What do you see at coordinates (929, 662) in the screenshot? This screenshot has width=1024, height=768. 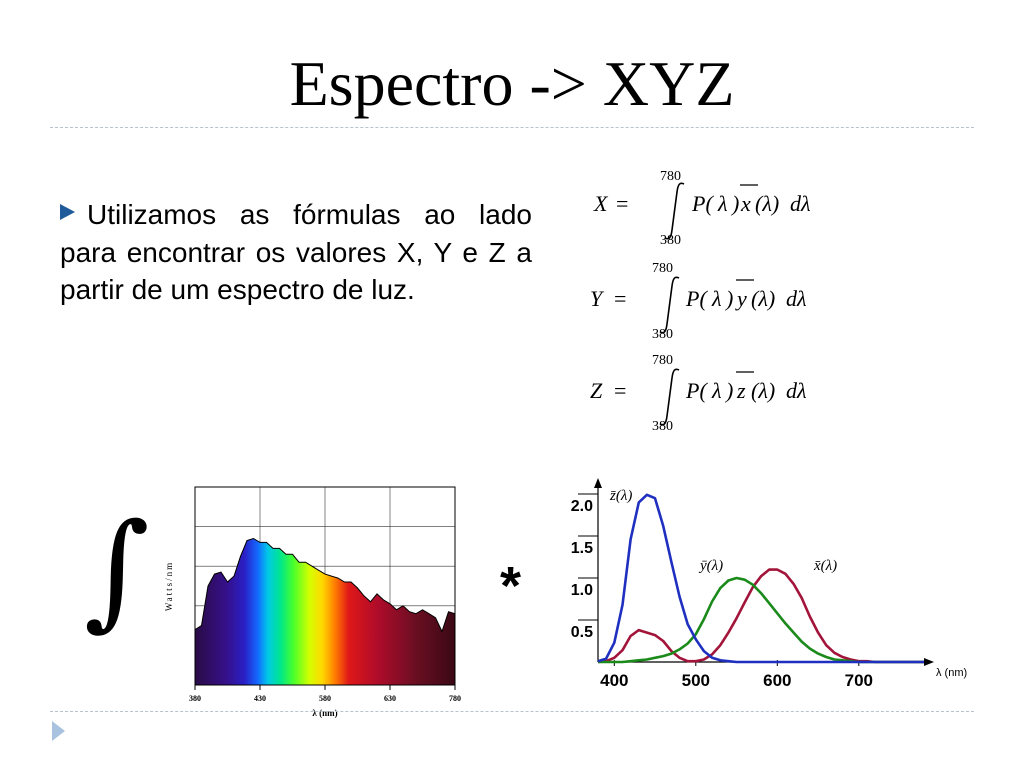 I see `cmf-x-axis-arrow` at bounding box center [929, 662].